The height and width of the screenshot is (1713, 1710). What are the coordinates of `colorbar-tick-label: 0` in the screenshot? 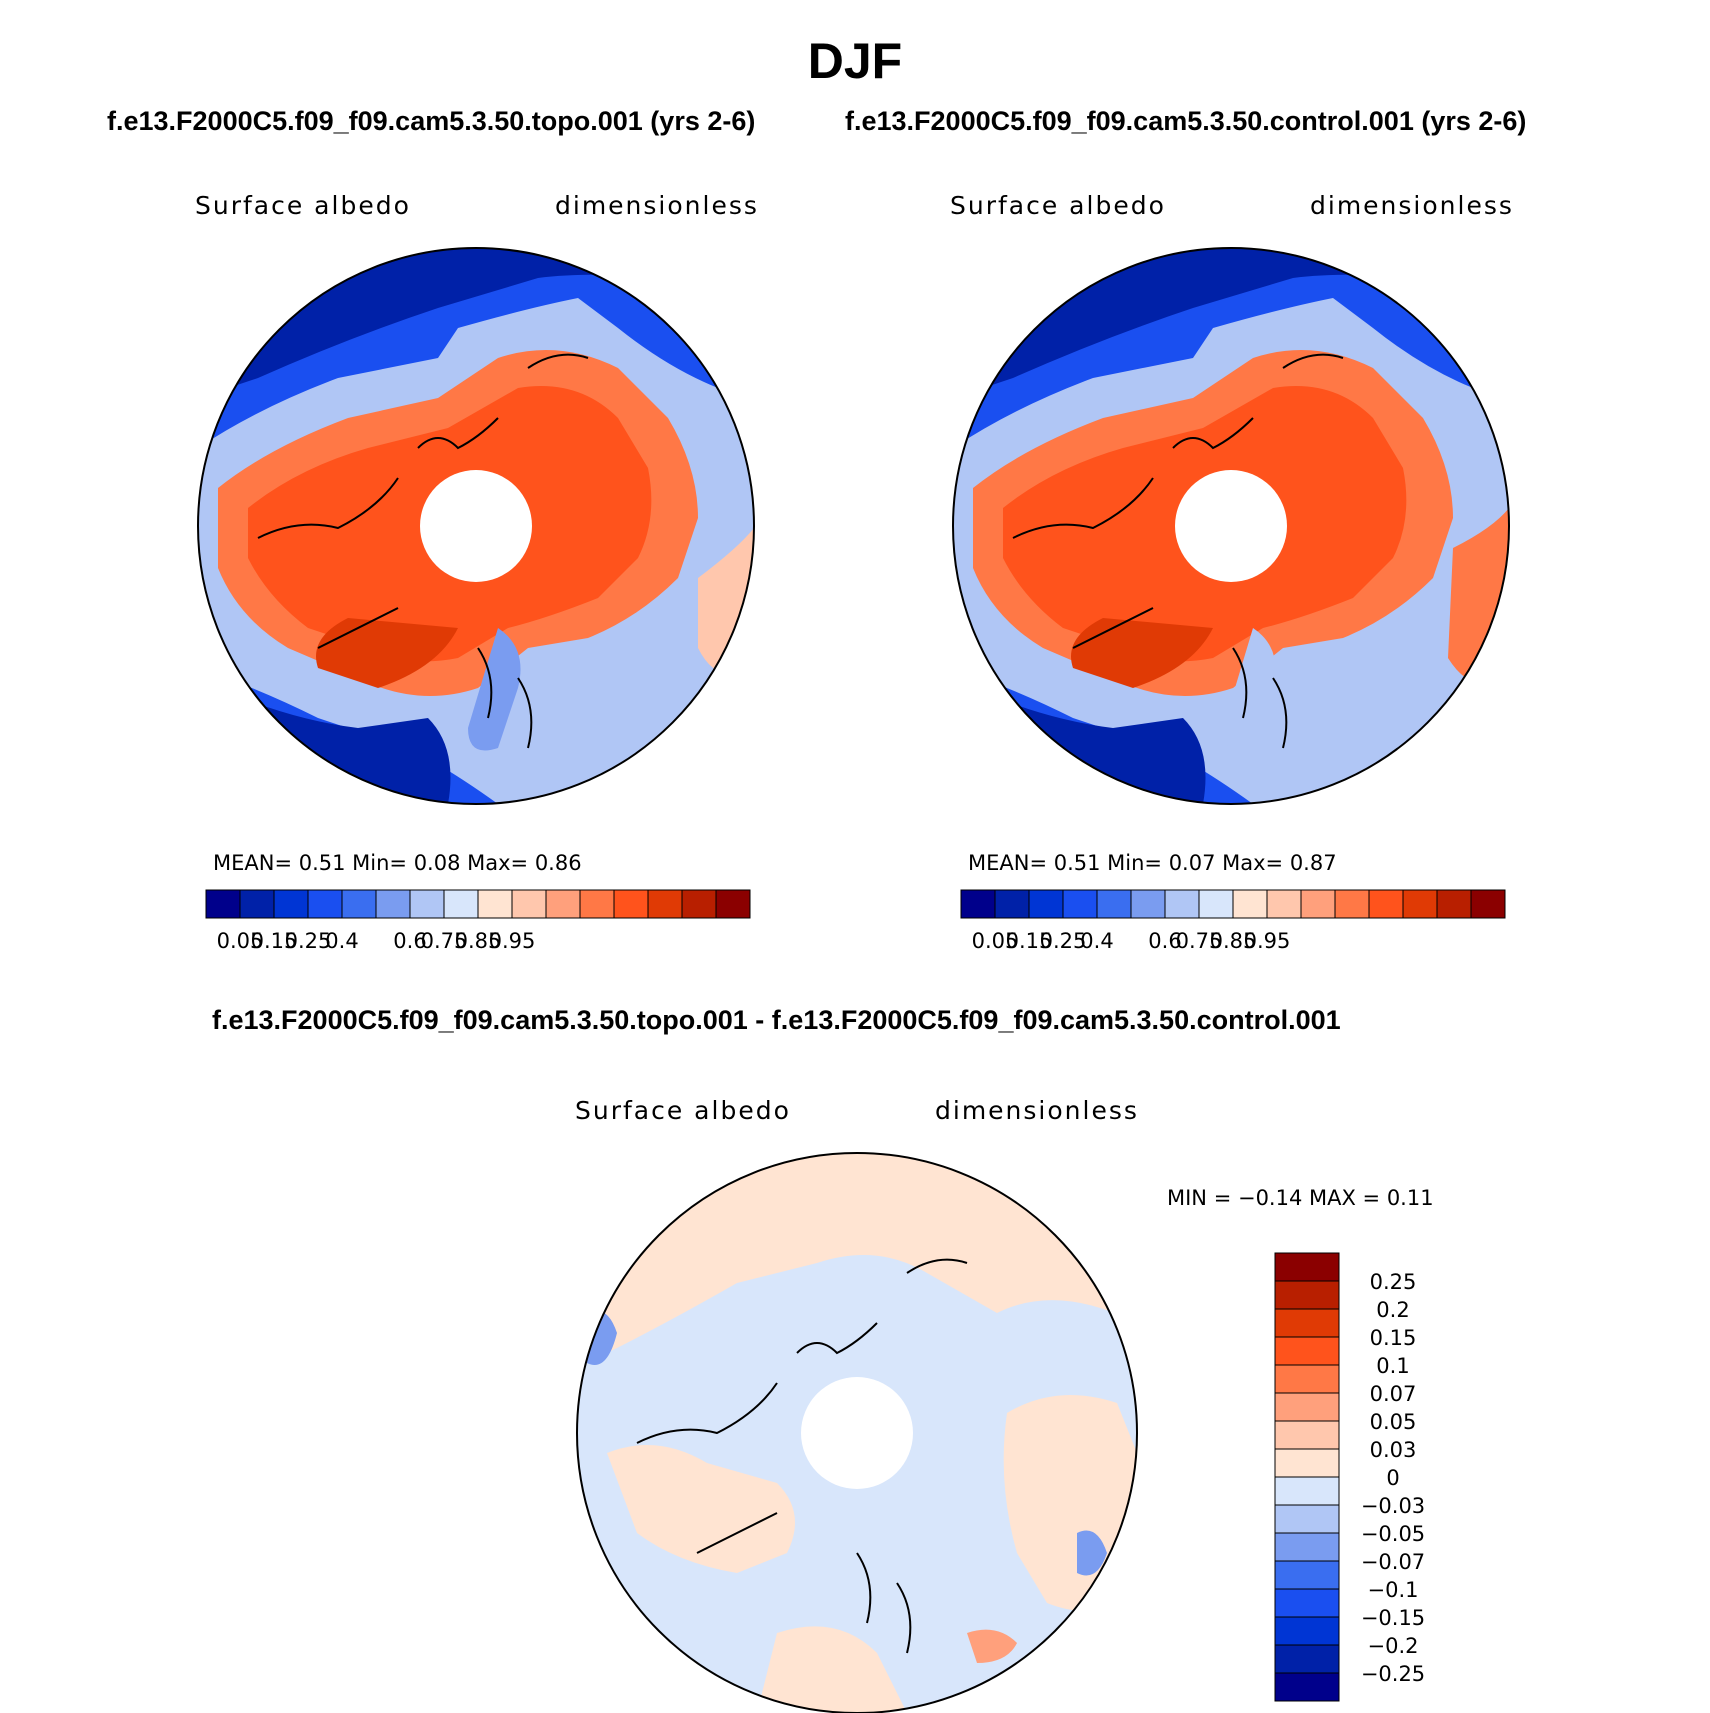 It's located at (1392, 1478).